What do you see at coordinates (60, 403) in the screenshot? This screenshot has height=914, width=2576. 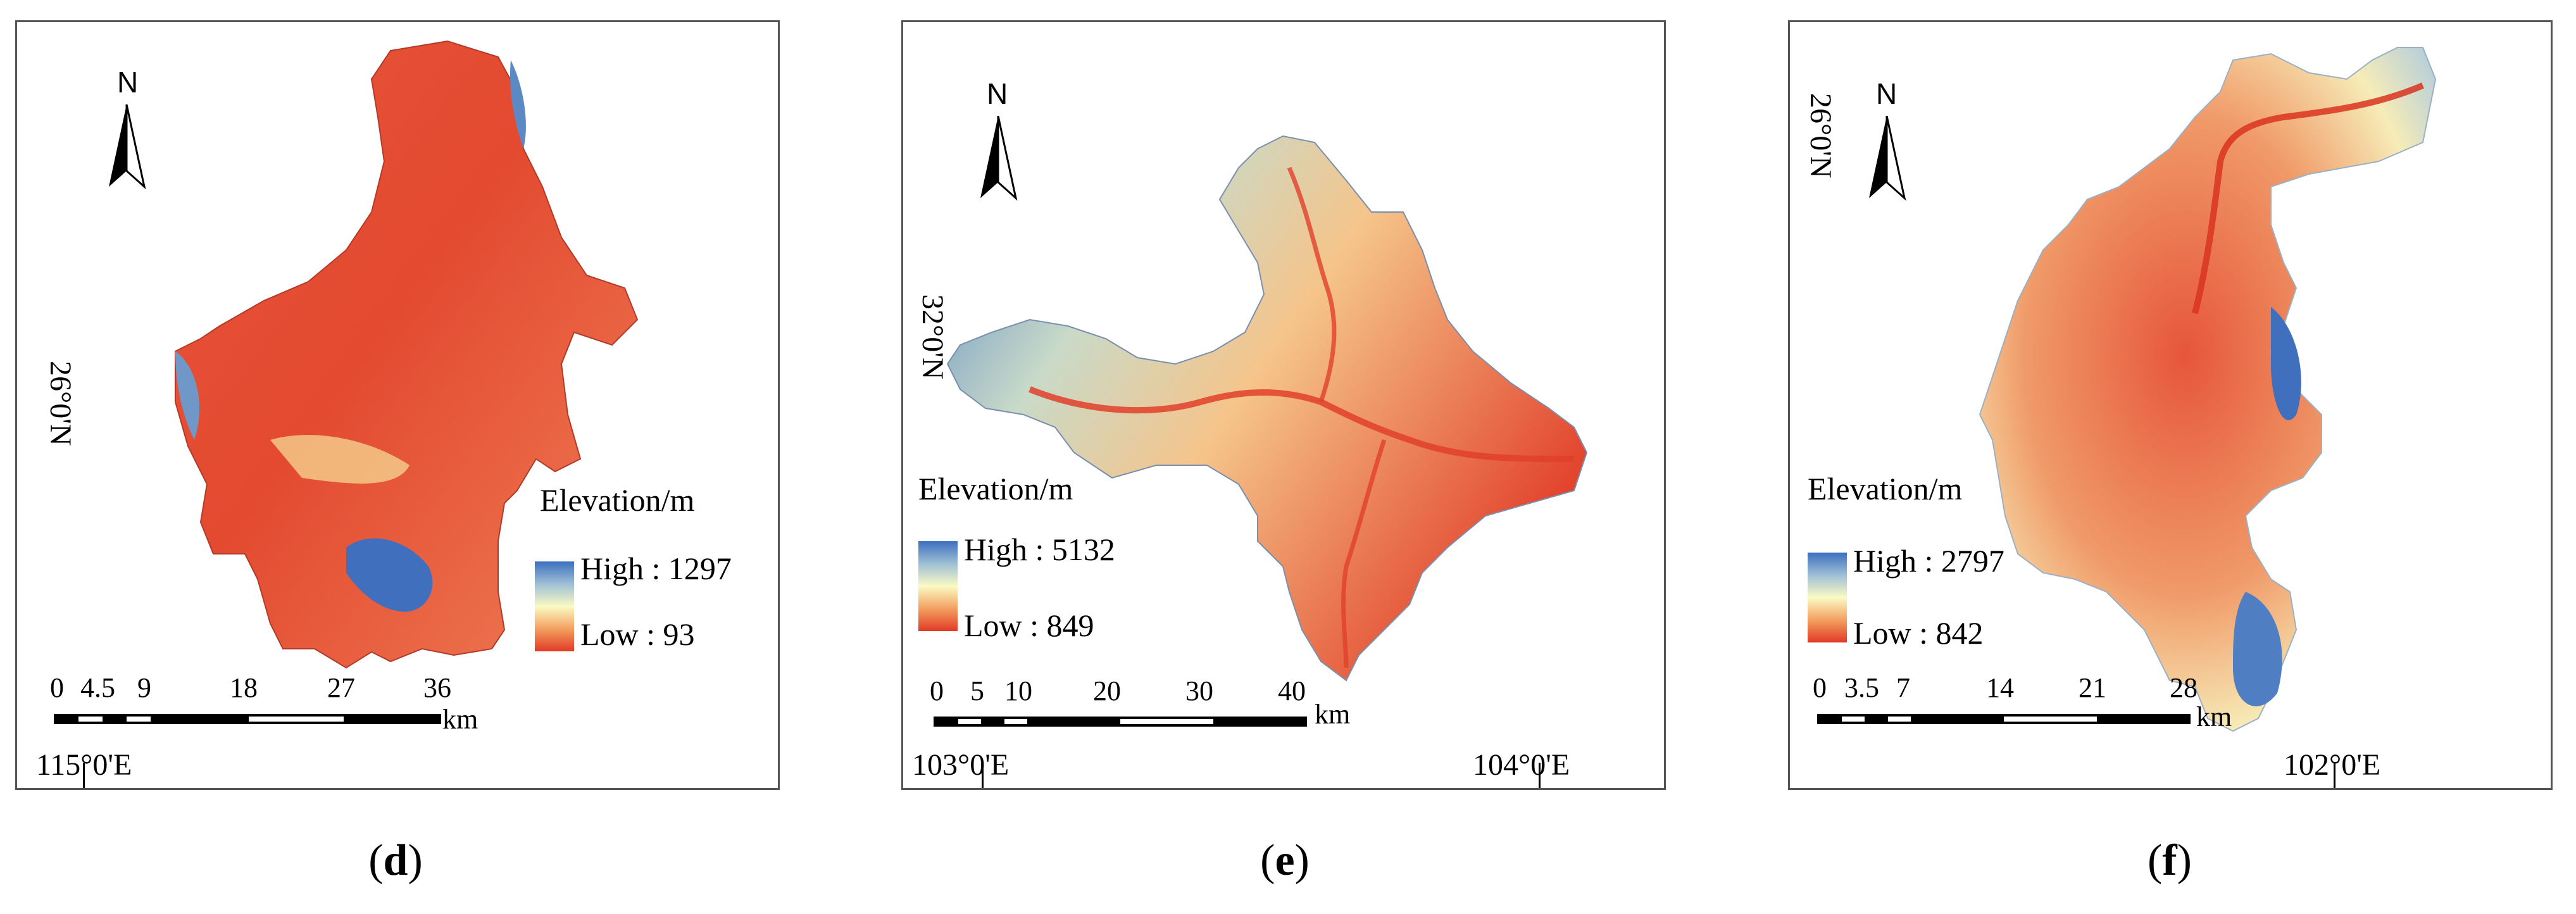 I see `latitude-label-d: 26°0'N` at bounding box center [60, 403].